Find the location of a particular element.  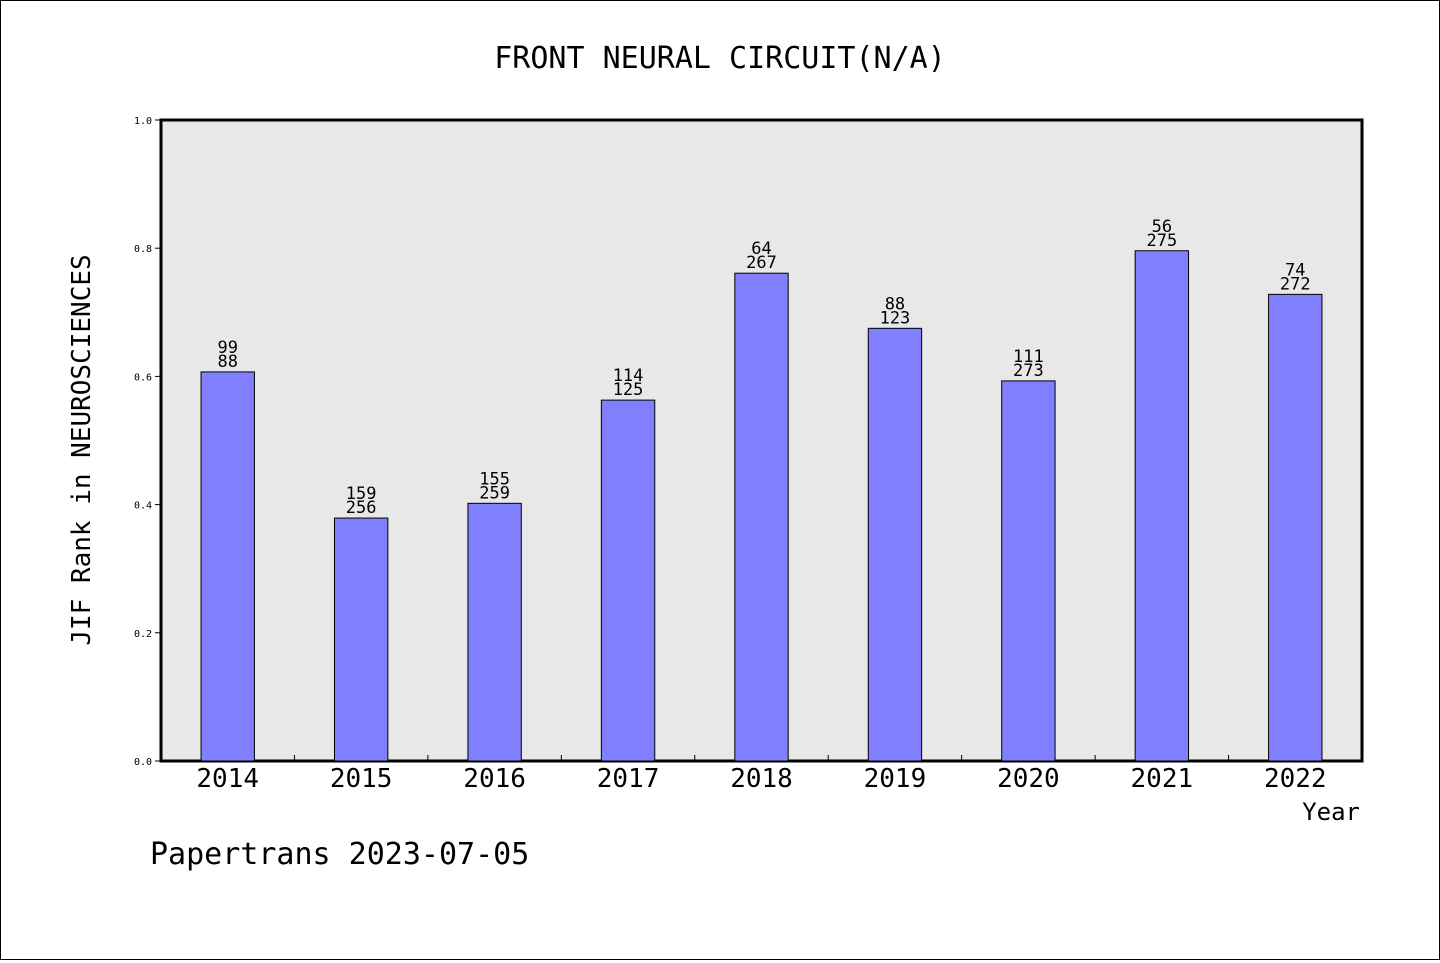

x-tick-label: 2020 is located at coordinates (1028, 779).